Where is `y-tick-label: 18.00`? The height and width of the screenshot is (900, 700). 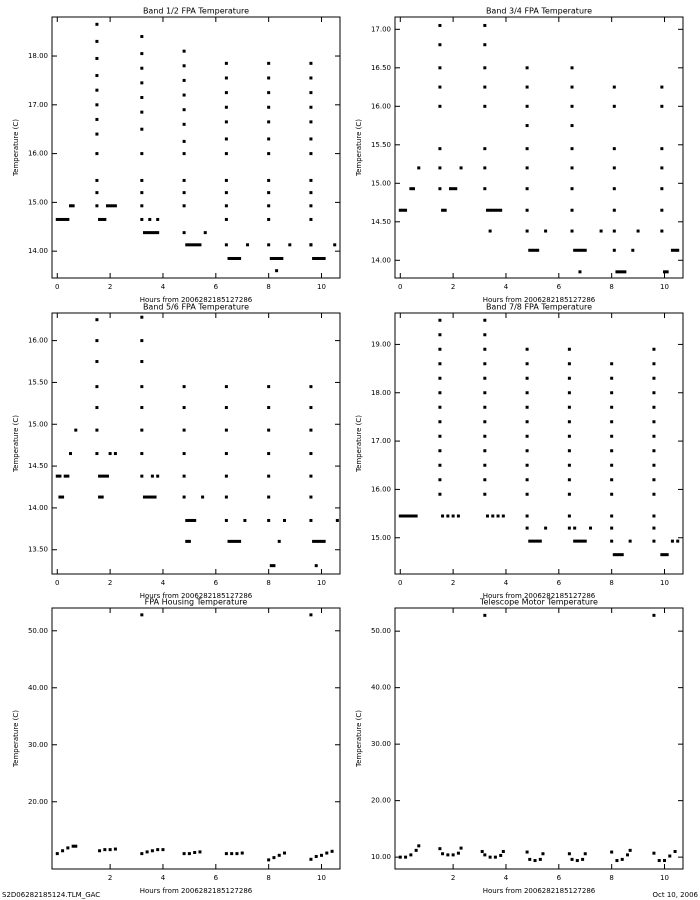
y-tick-label: 18.00 is located at coordinates (381, 393).